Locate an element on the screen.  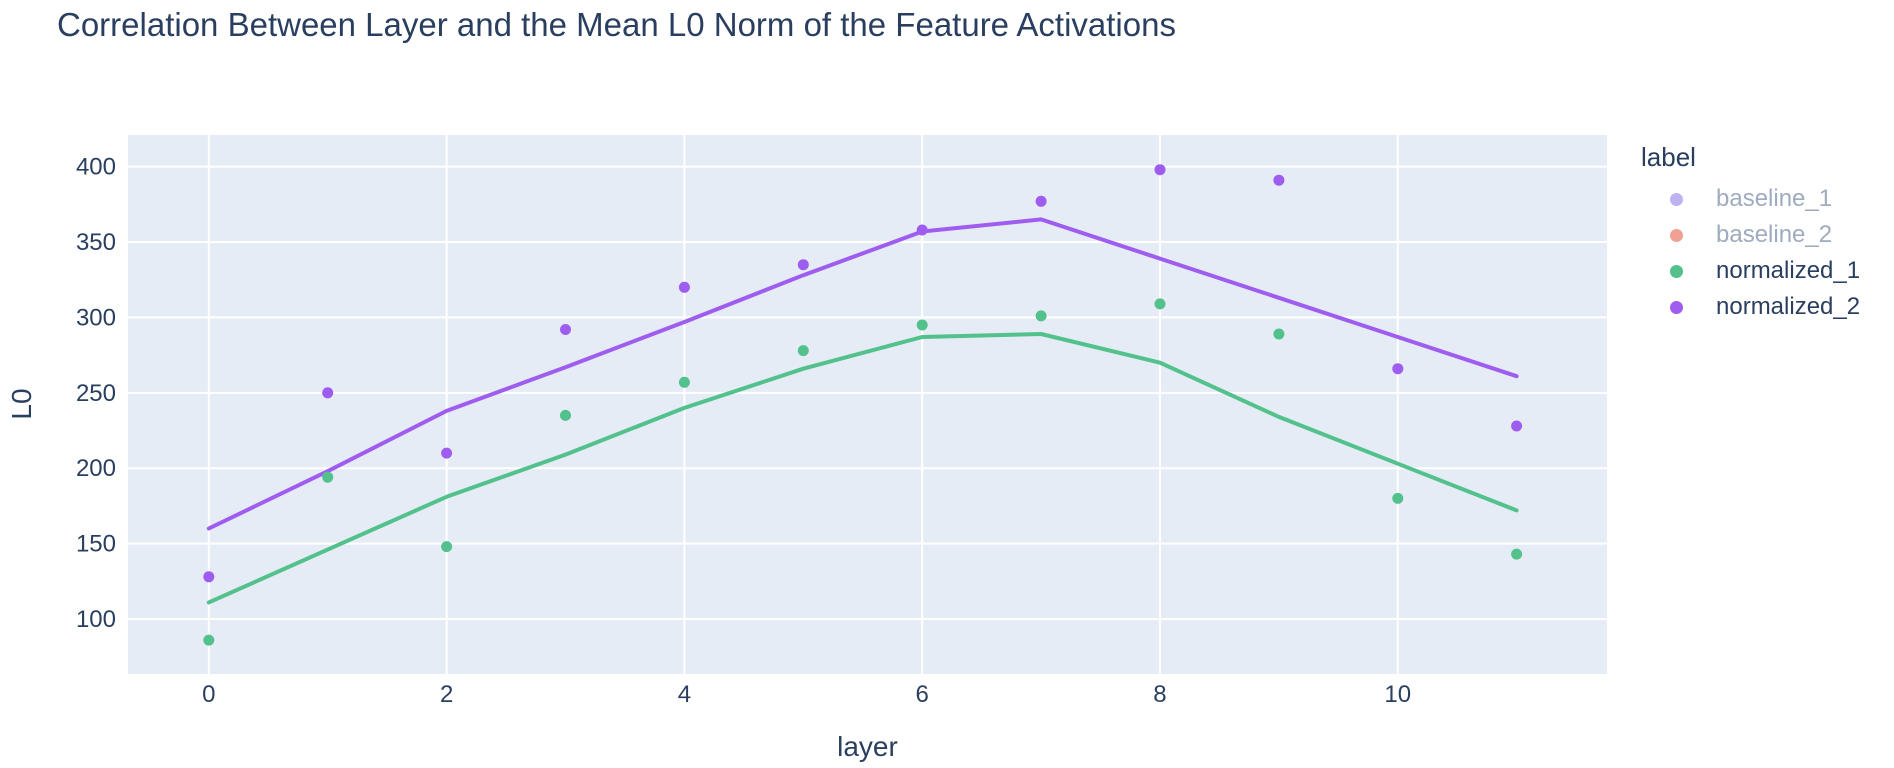
x-tick-label: 10 is located at coordinates (1397, 694).